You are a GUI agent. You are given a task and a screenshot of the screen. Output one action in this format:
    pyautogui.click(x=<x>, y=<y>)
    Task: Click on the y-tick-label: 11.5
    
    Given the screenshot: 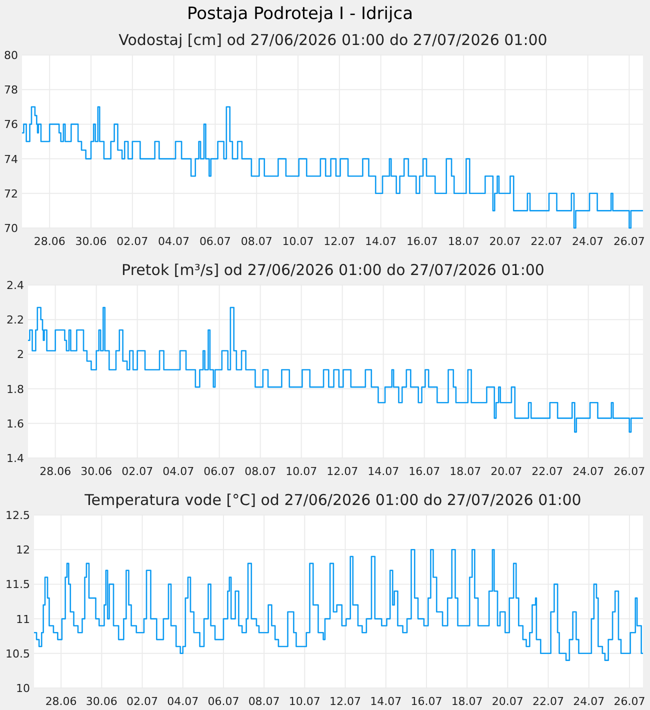 What is the action you would take?
    pyautogui.click(x=18, y=585)
    